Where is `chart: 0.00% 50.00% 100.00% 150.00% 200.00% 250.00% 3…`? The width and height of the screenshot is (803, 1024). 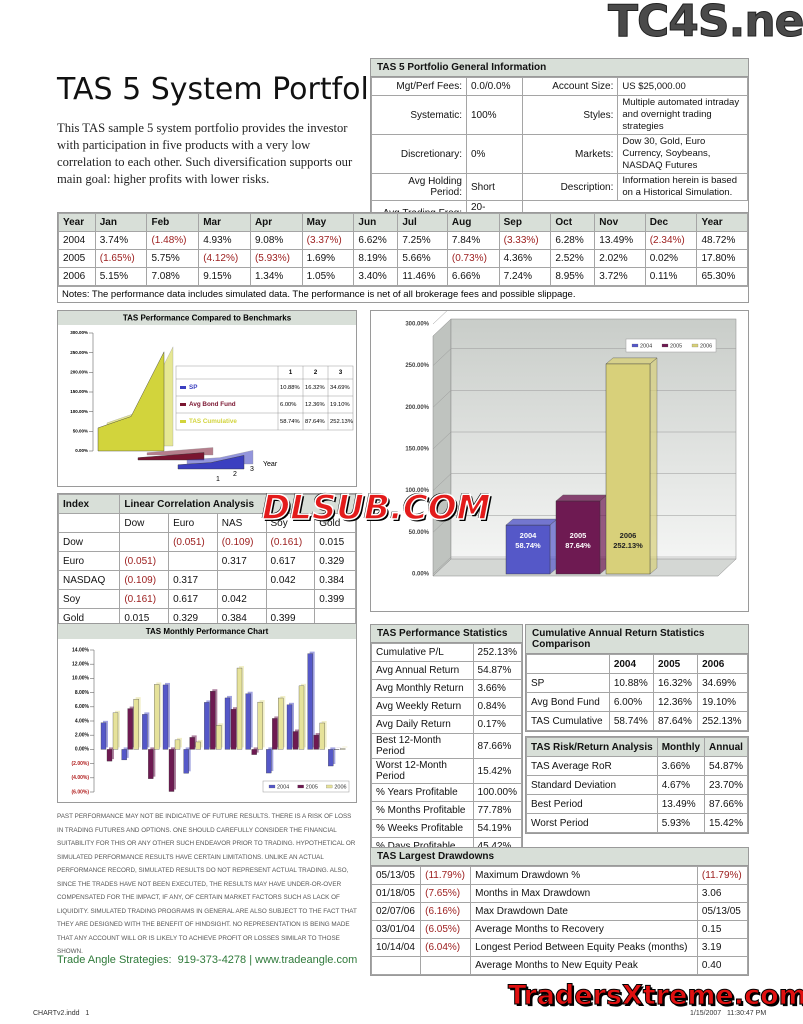
chart: 0.00% 50.00% 100.00% 150.00% 200.00% 250.00% 3… is located at coordinates (571, 444).